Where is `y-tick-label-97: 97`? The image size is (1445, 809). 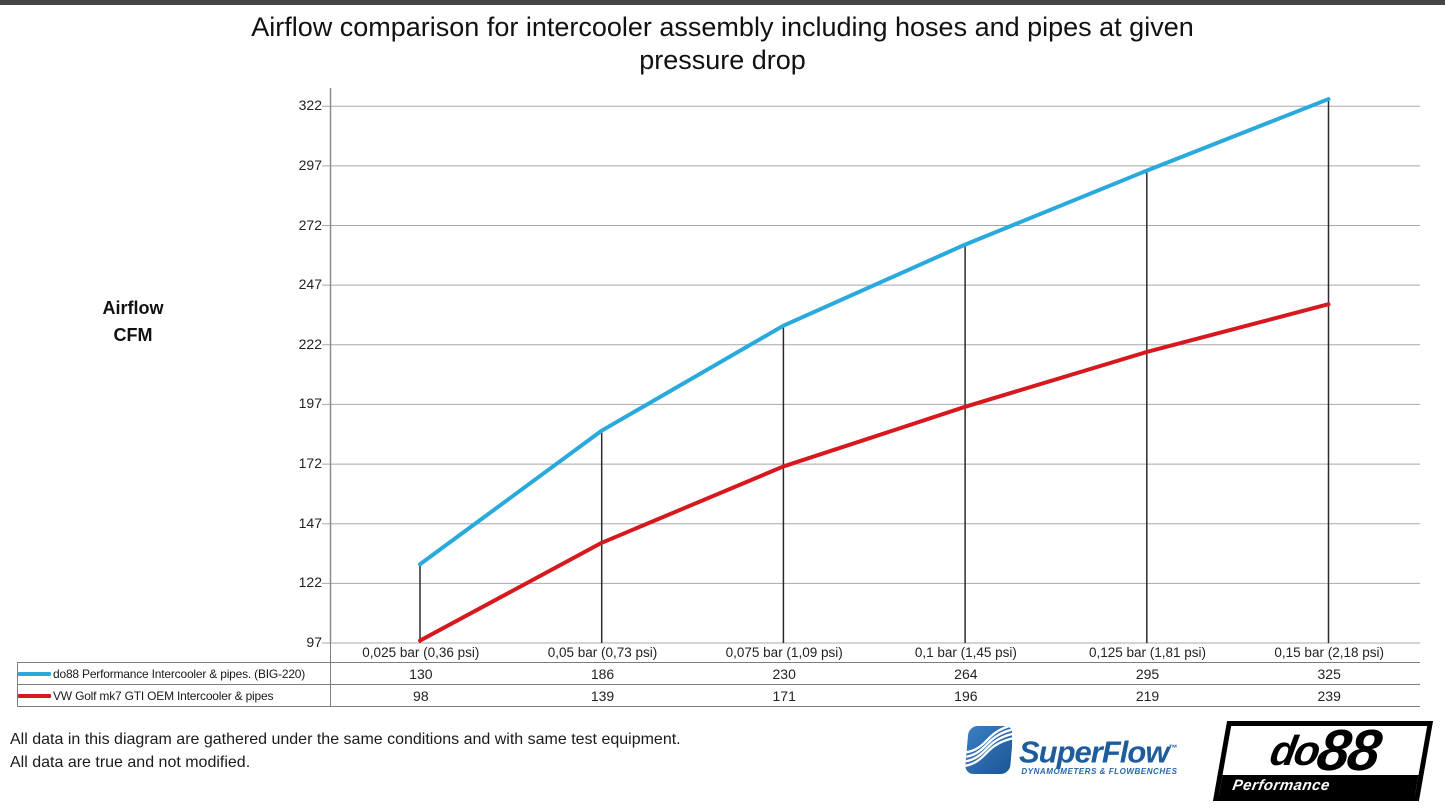 y-tick-label-97: 97 is located at coordinates (314, 642).